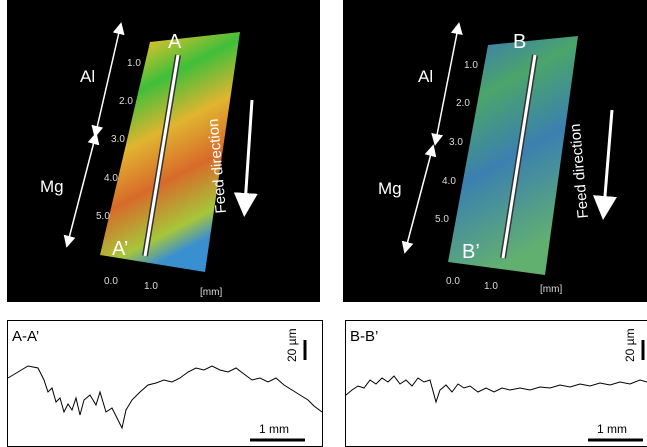 The image size is (647, 447). What do you see at coordinates (519, 42) in the screenshot?
I see `section-label: B` at bounding box center [519, 42].